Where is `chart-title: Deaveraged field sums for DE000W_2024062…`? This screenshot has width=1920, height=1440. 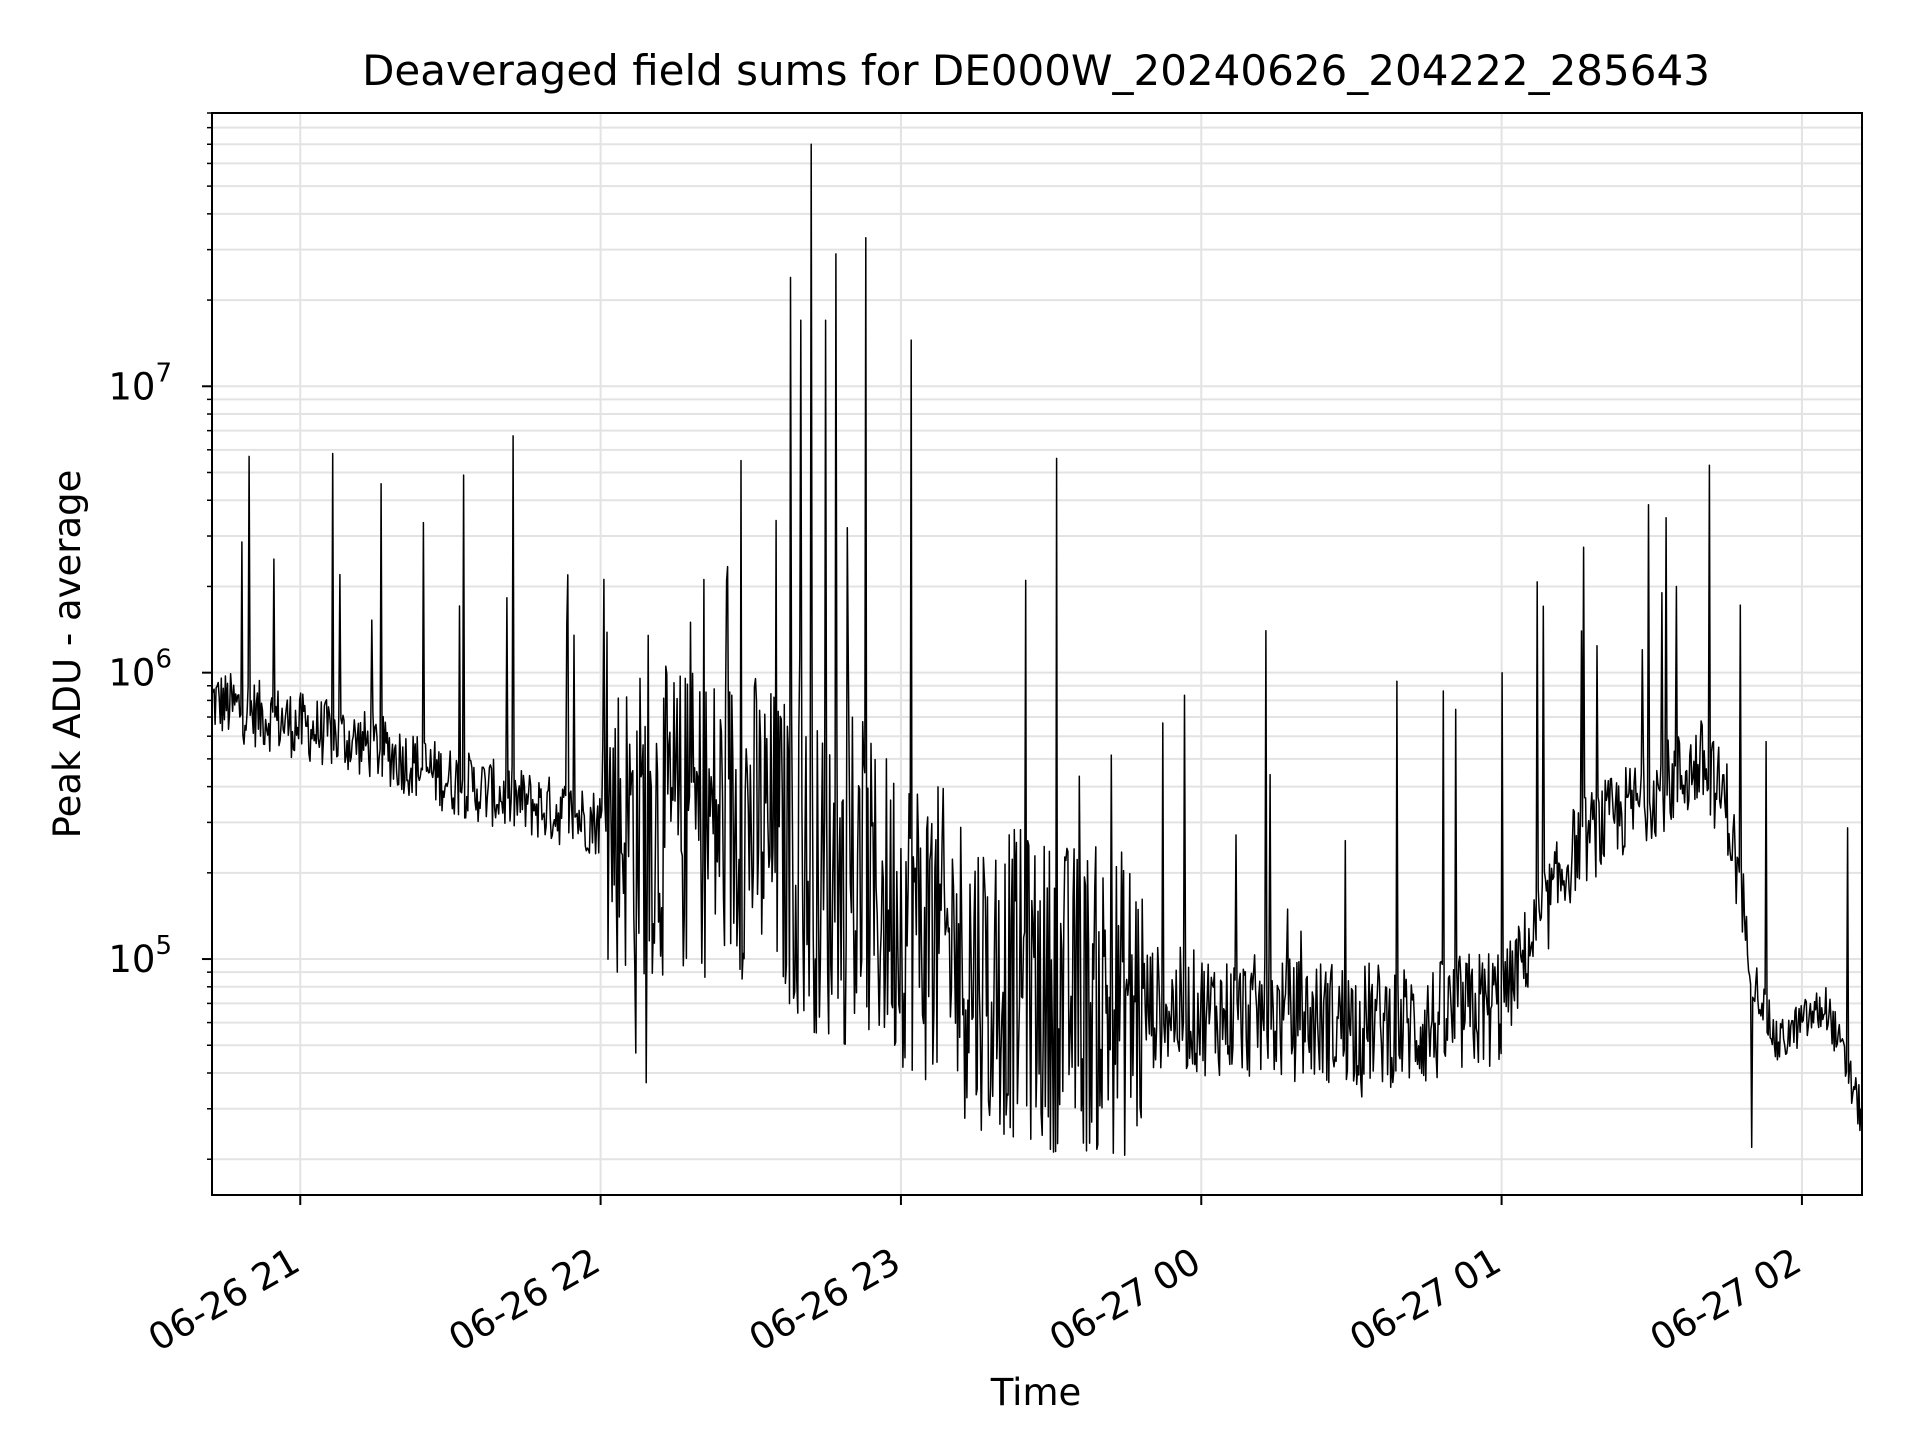
chart-title: Deaveraged field sums for DE000W_2024062… is located at coordinates (1036, 70).